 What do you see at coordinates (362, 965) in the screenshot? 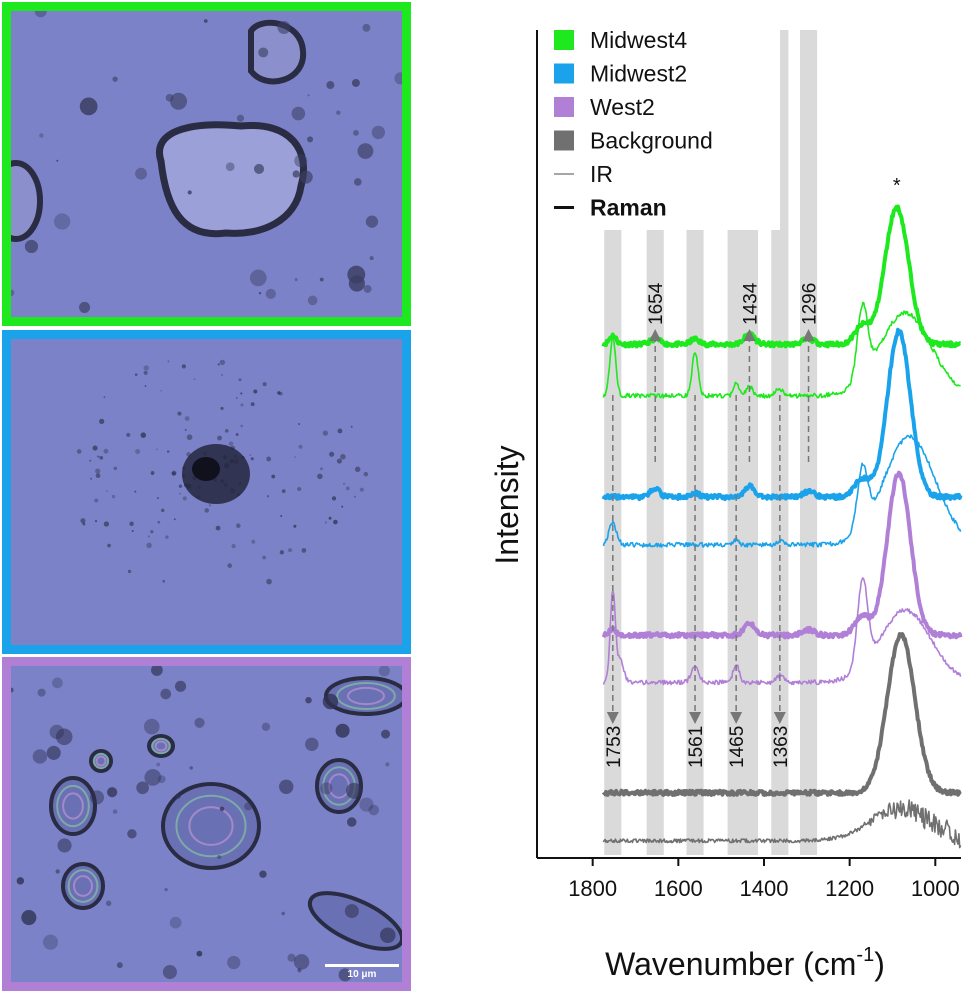
I see `scale-bar` at bounding box center [362, 965].